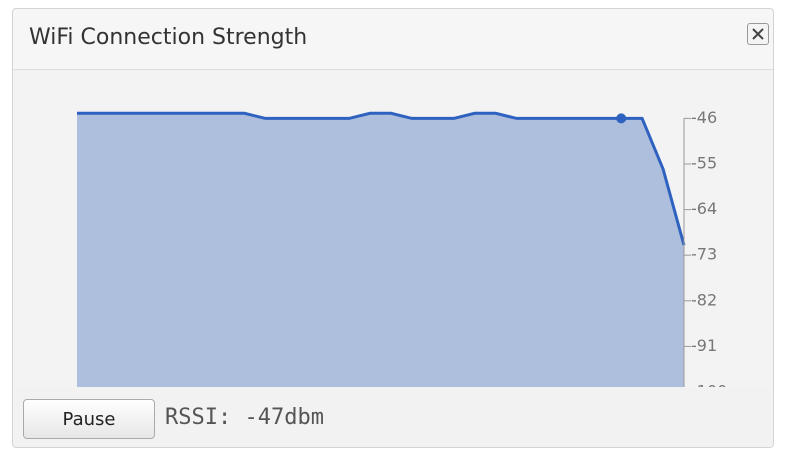 The width and height of the screenshot is (786, 458). I want to click on y-tick-label: -100, so click(709, 385).